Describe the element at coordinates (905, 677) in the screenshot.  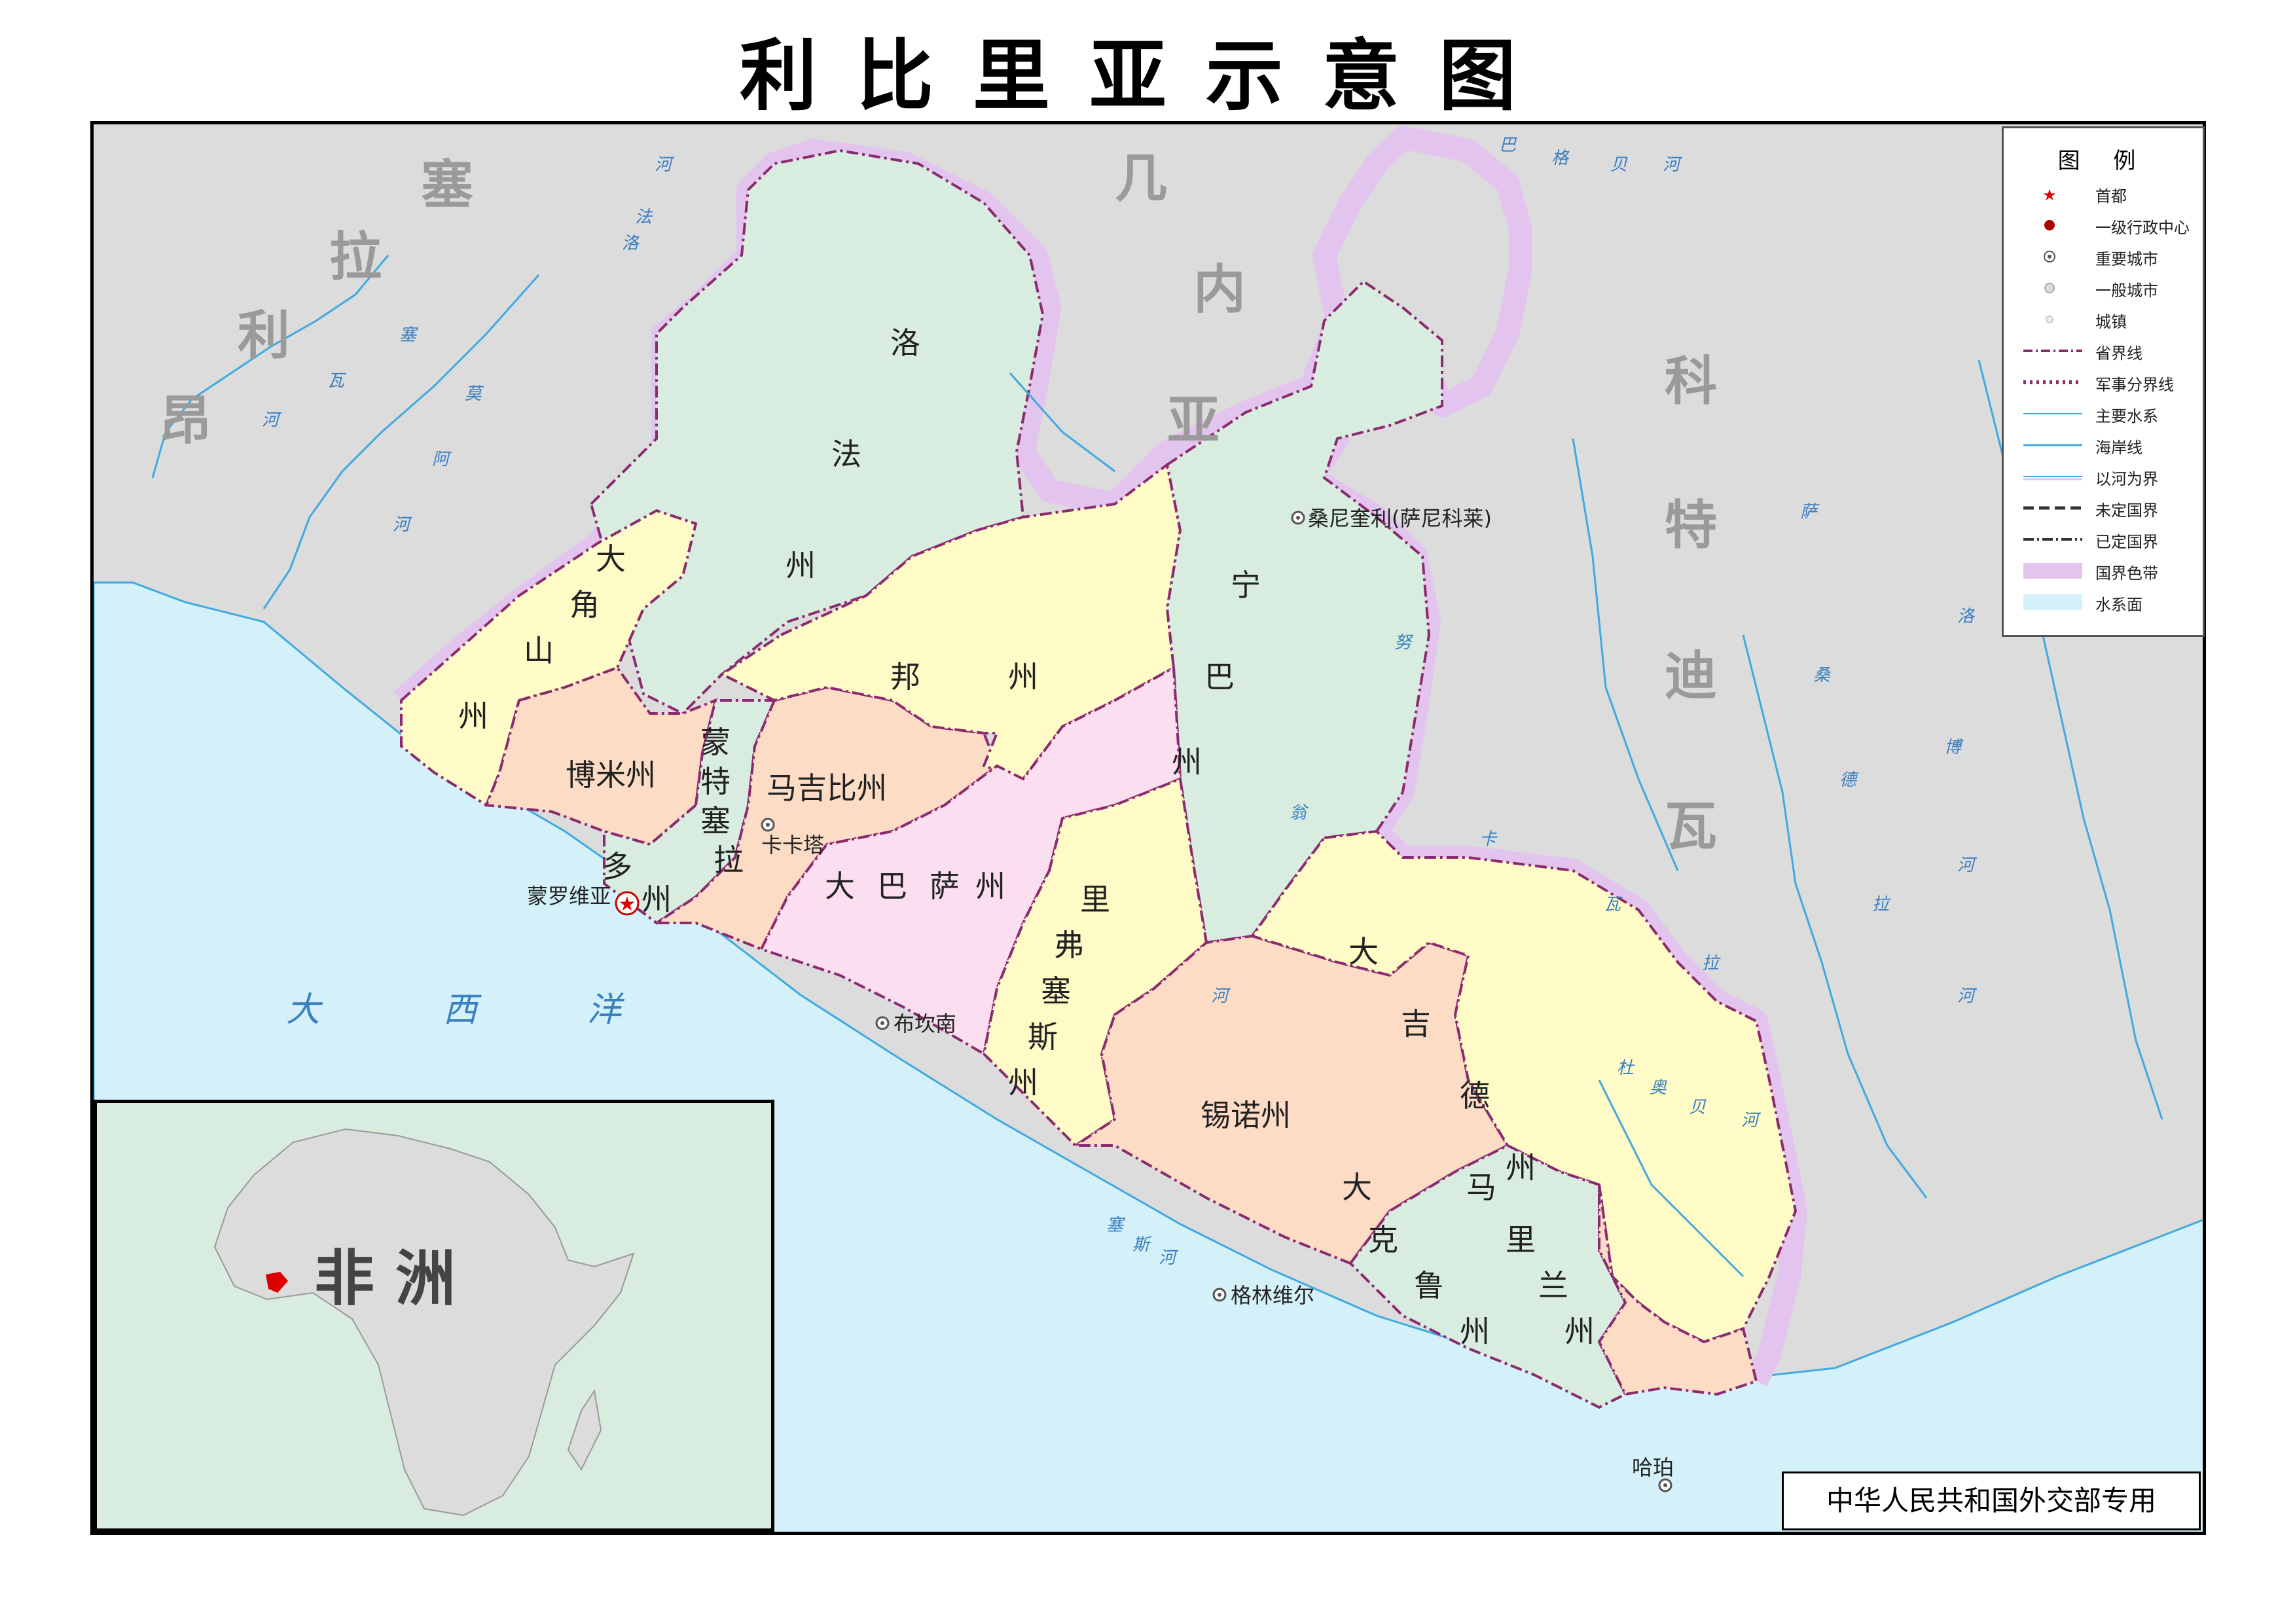
I see `label-bong-0: 邦` at that location.